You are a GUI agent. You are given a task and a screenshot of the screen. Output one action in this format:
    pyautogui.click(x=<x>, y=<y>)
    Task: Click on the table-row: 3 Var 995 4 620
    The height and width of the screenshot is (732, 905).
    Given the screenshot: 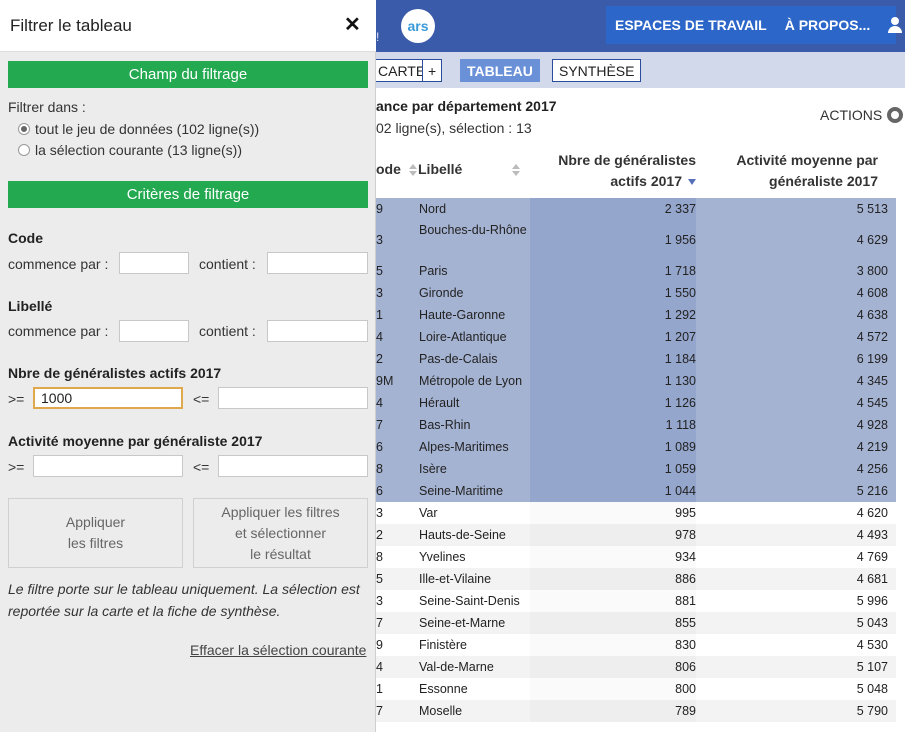 What is the action you would take?
    pyautogui.click(x=636, y=513)
    